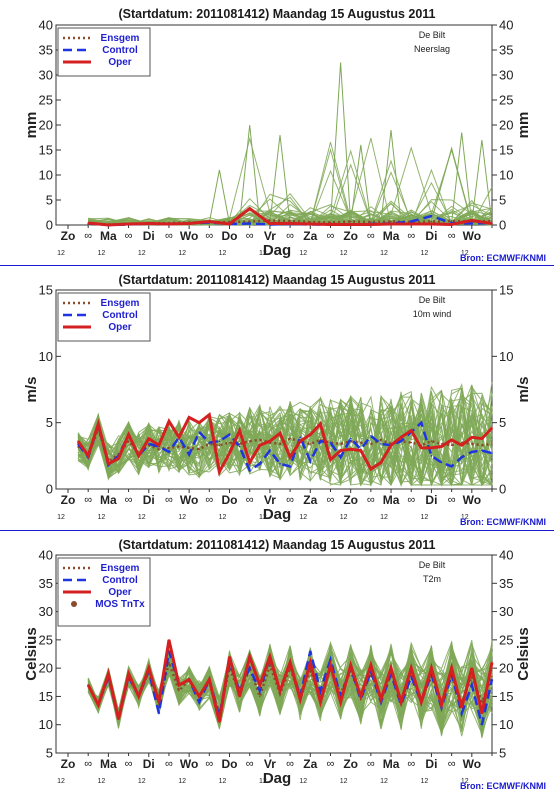 This screenshot has width=554, height=795. Describe the element at coordinates (506, 611) in the screenshot. I see `y-tick-label-right: 30` at that location.